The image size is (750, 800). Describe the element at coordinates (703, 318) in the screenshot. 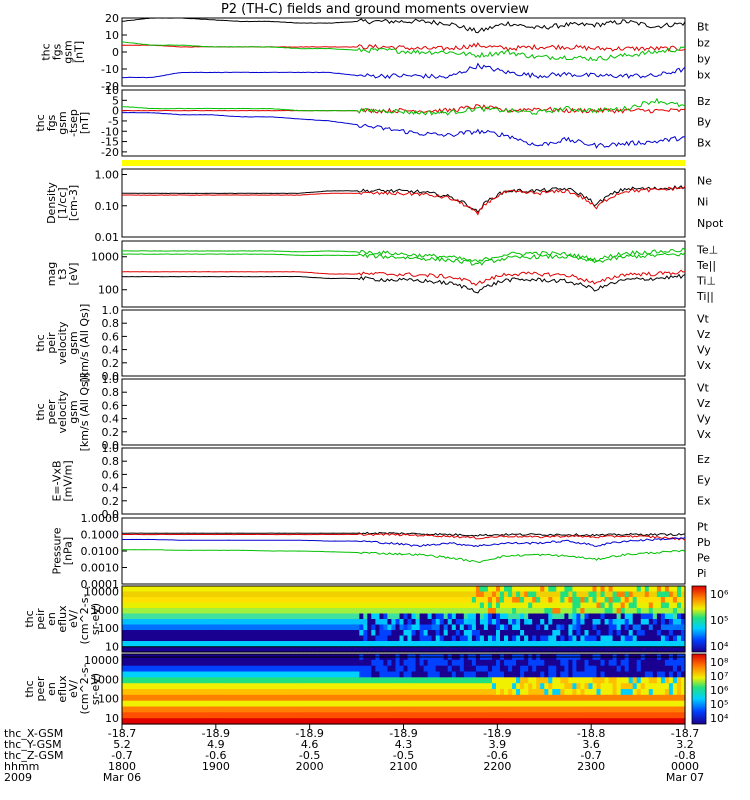

I see `legend-Vt: Vt` at that location.